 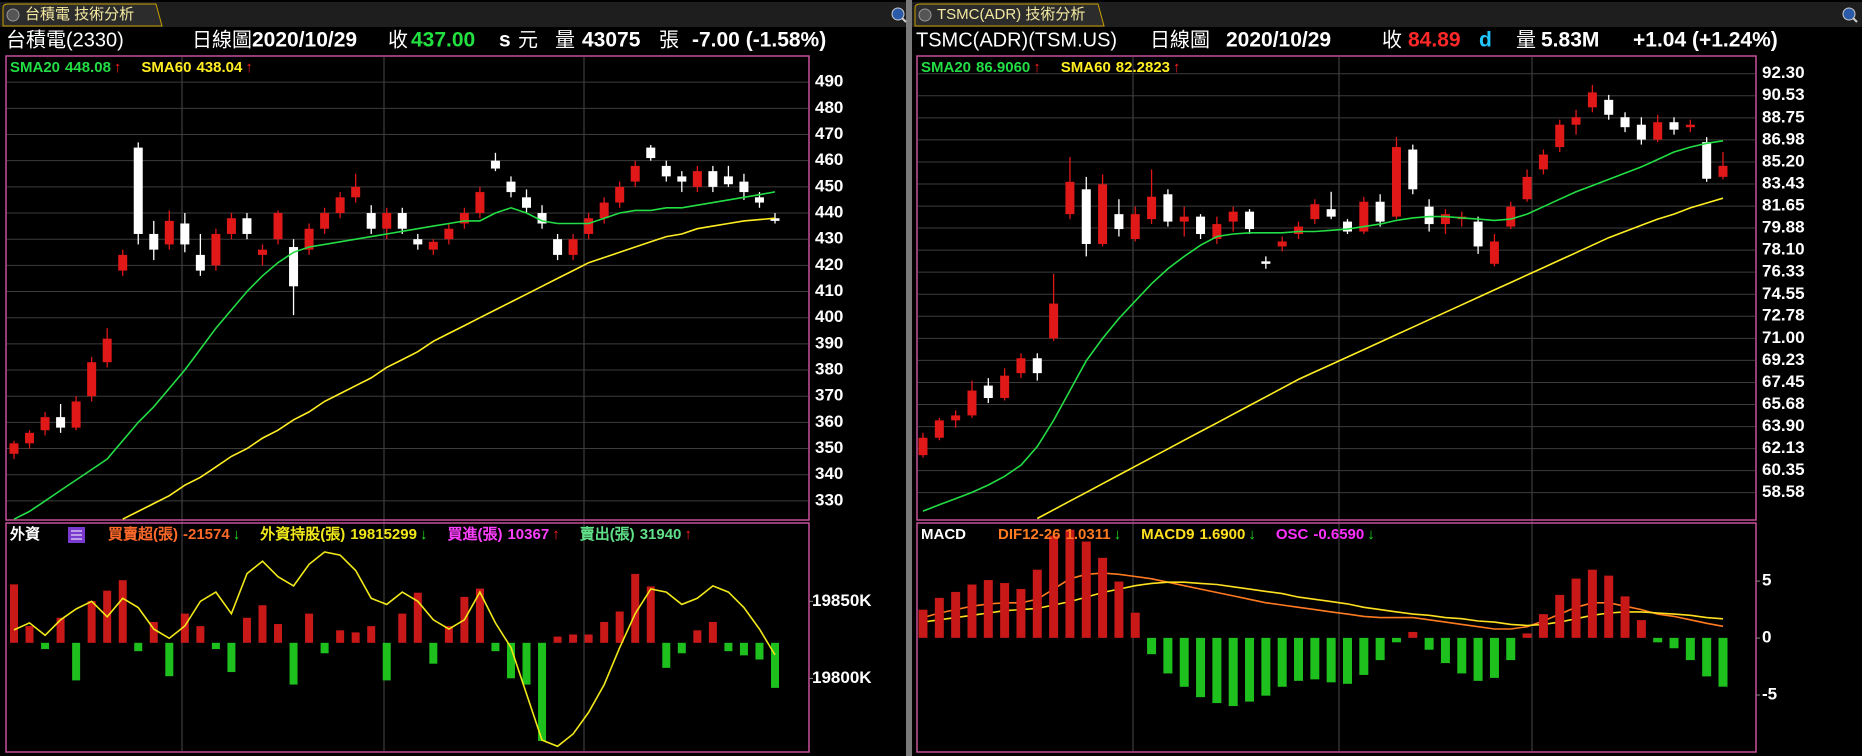 I want to click on y-tick-label: 86.98, so click(x=1783, y=138).